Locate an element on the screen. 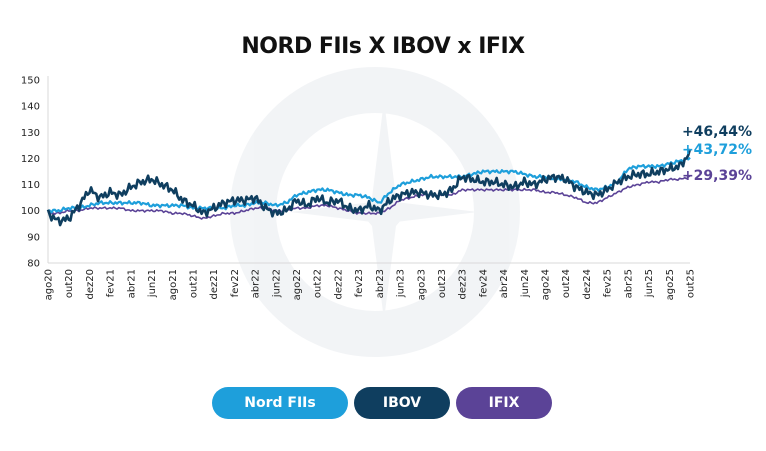  legend-ibov: IBOV is located at coordinates (402, 403).